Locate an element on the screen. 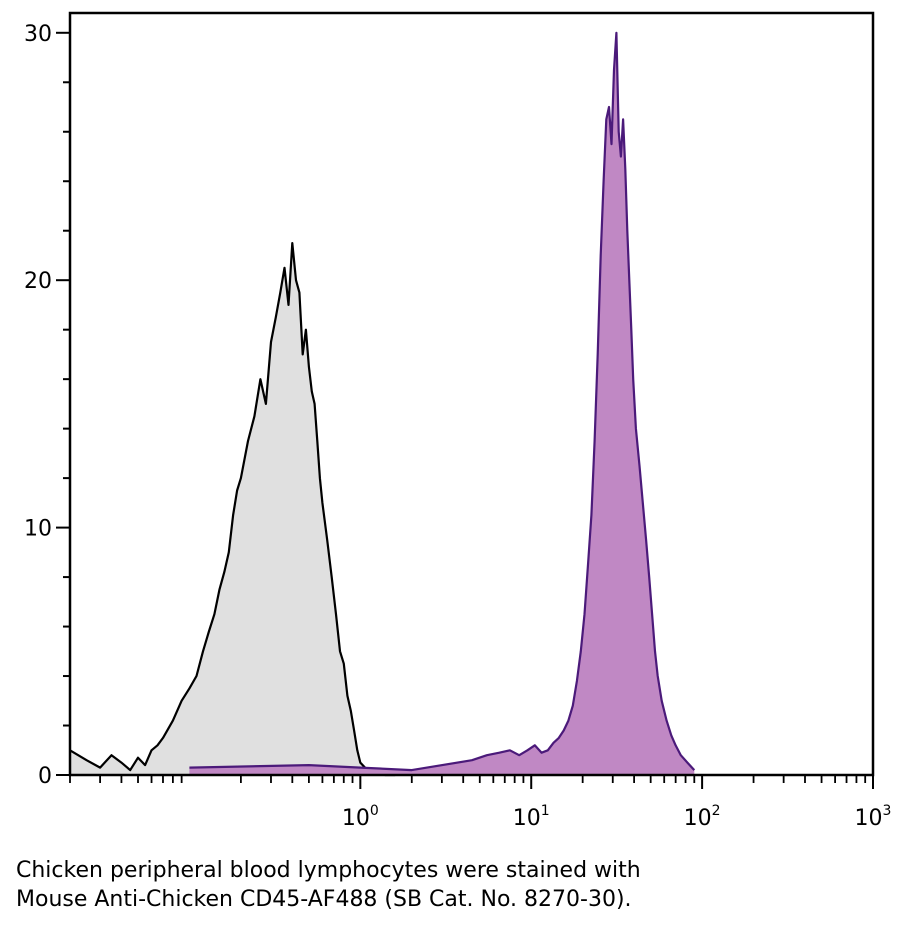 The width and height of the screenshot is (903, 930). x-tick-exponent: 2 is located at coordinates (716, 811).